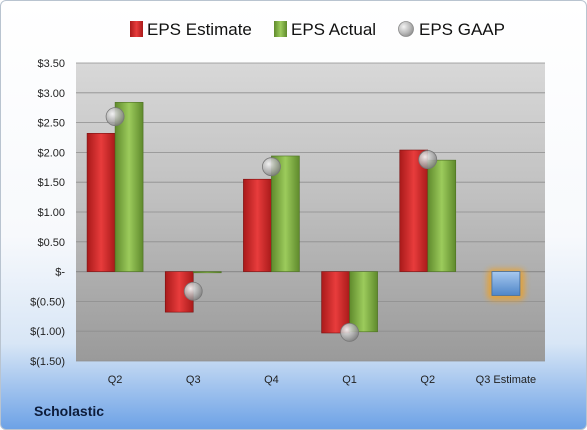 This screenshot has width=587, height=430. Describe the element at coordinates (51, 183) in the screenshot. I see `y-tick-label: $1.50` at that location.